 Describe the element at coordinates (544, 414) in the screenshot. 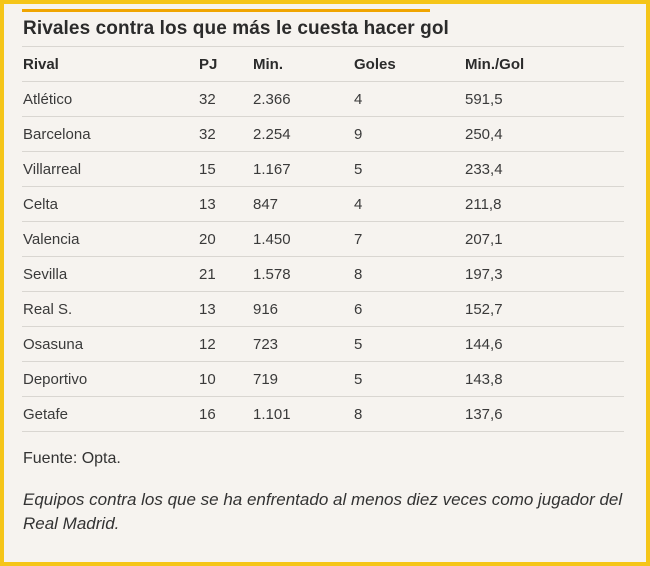

I see `cell-min-per-gol: 137,6` at that location.